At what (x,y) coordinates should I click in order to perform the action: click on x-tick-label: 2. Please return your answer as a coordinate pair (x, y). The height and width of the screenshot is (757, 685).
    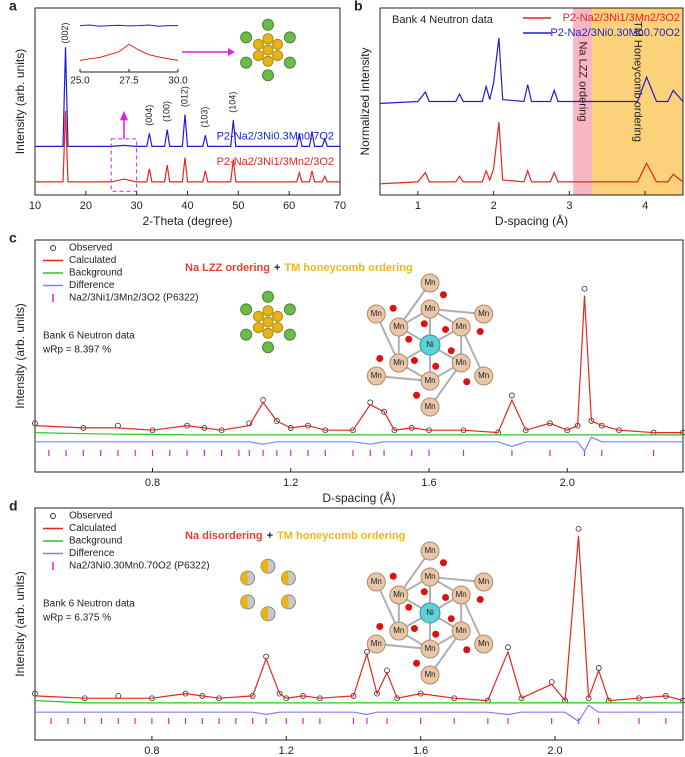
    Looking at the image, I should click on (494, 206).